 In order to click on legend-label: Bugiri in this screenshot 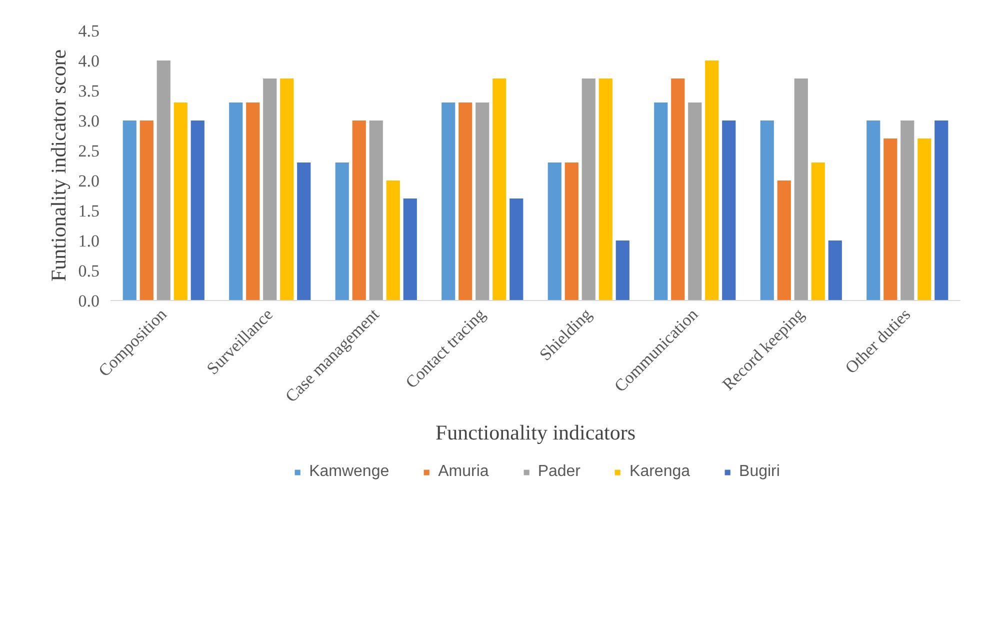, I will do `click(759, 472)`.